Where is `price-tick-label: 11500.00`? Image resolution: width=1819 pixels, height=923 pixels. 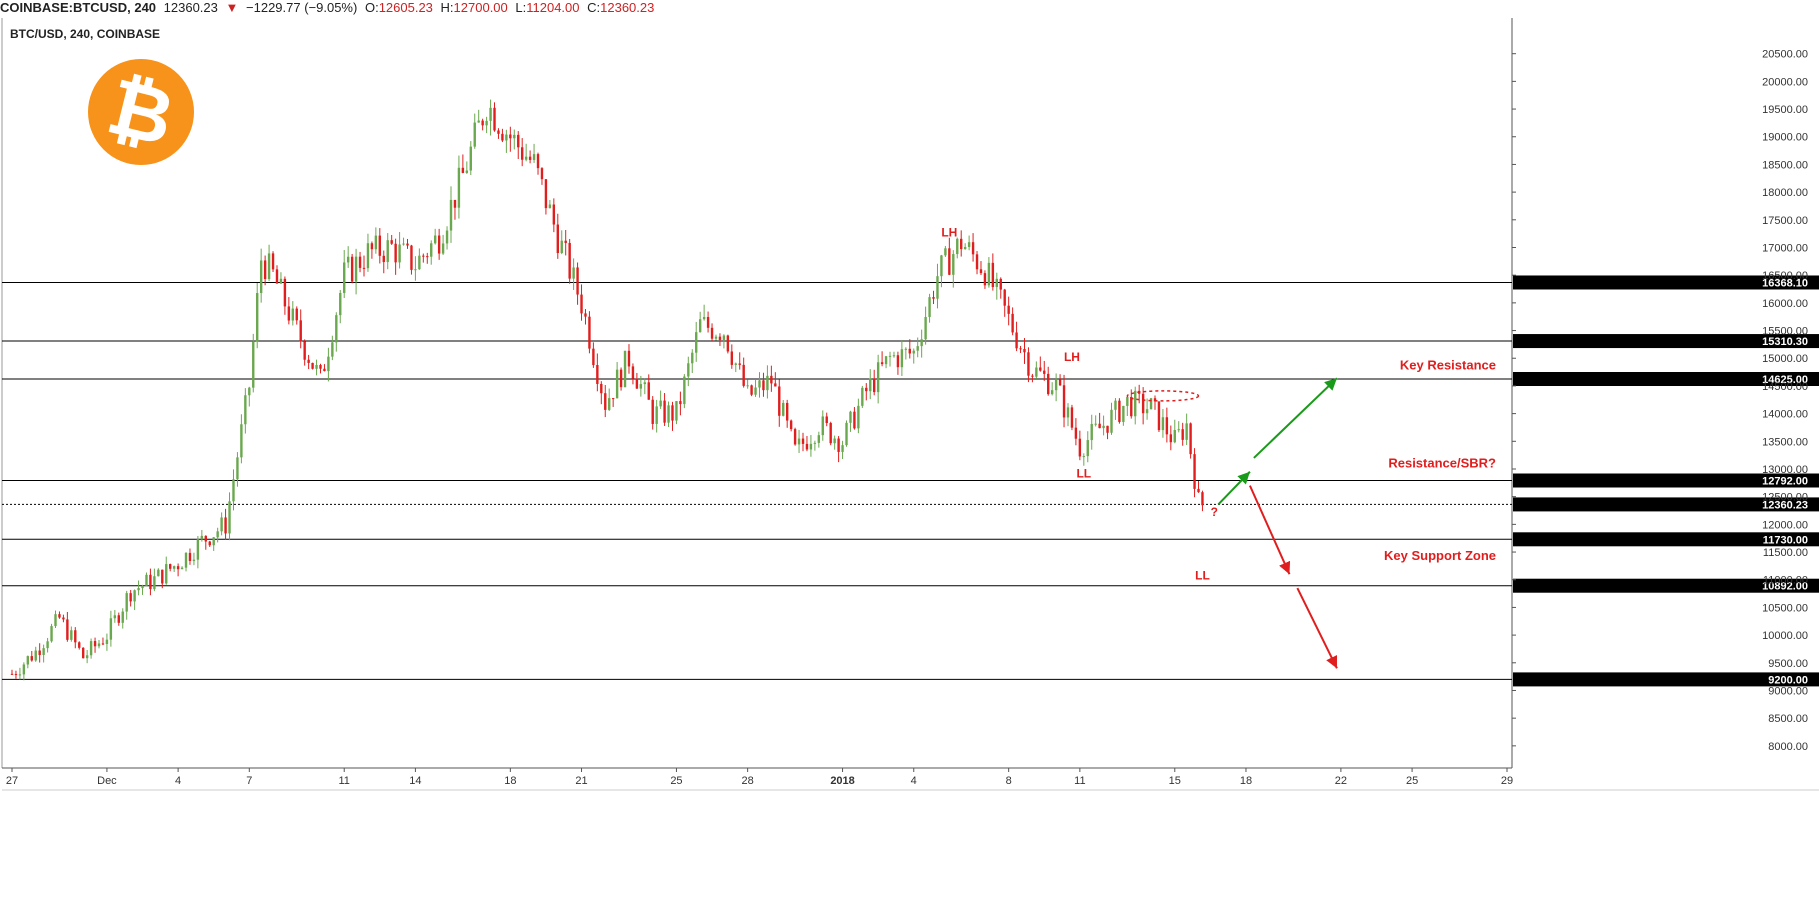 price-tick-label: 11500.00 is located at coordinates (1785, 553).